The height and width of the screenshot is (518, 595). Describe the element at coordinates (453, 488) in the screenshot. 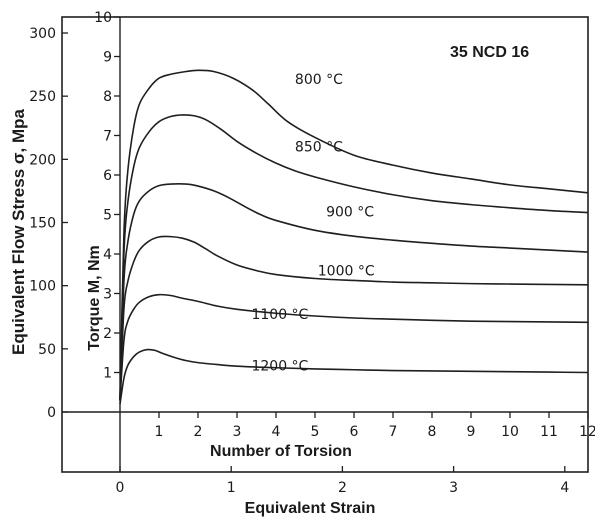

I see `strain-tick-label: 3` at that location.